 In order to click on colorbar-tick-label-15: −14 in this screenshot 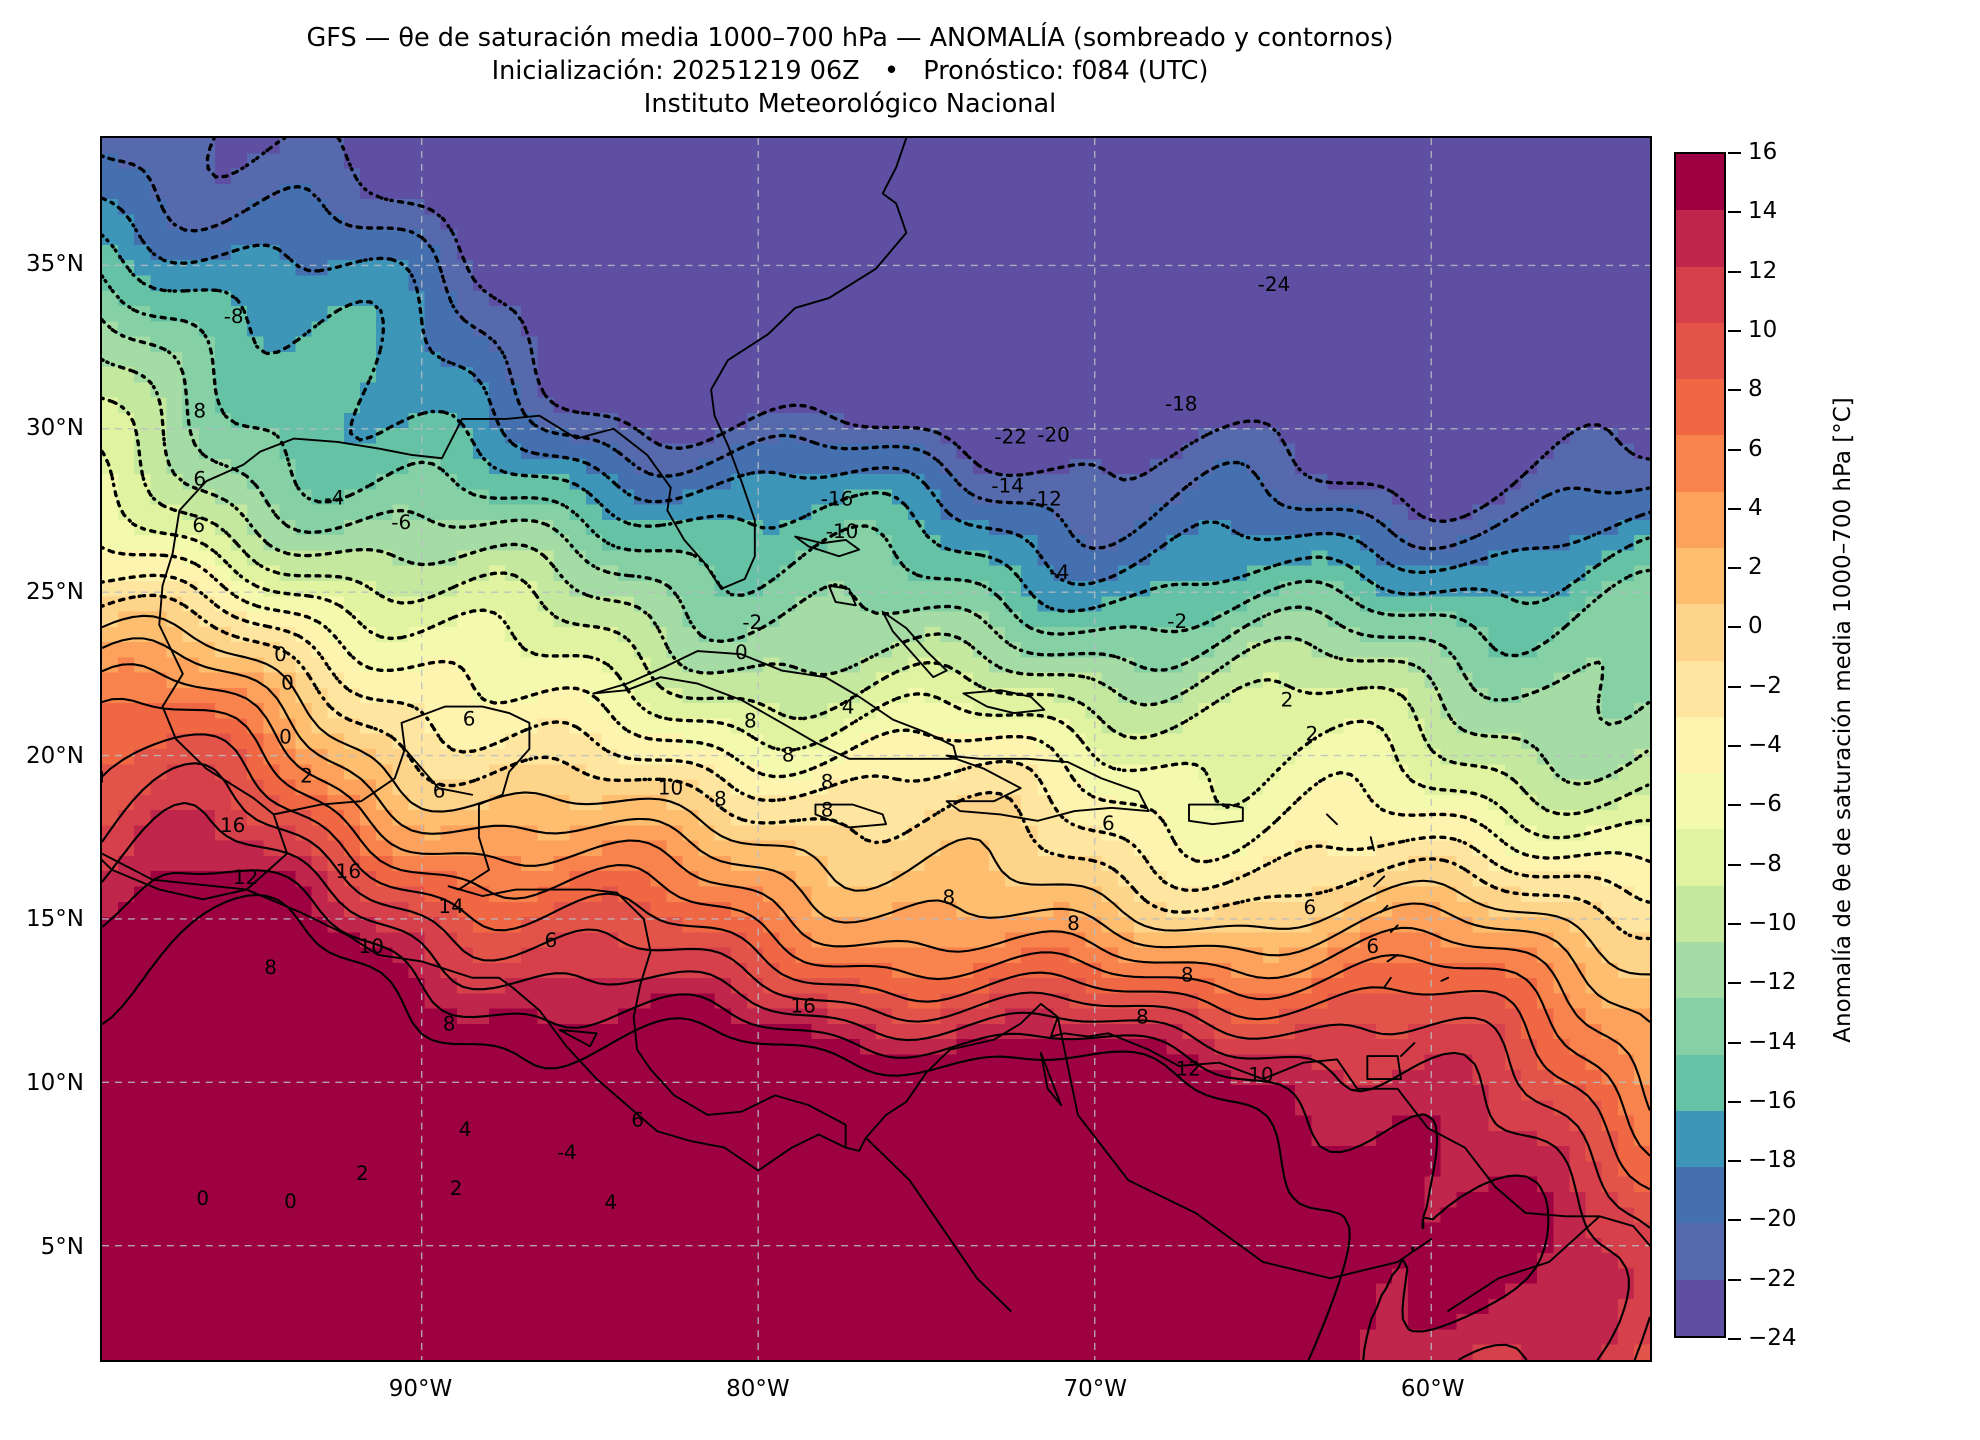, I will do `click(1772, 1041)`.